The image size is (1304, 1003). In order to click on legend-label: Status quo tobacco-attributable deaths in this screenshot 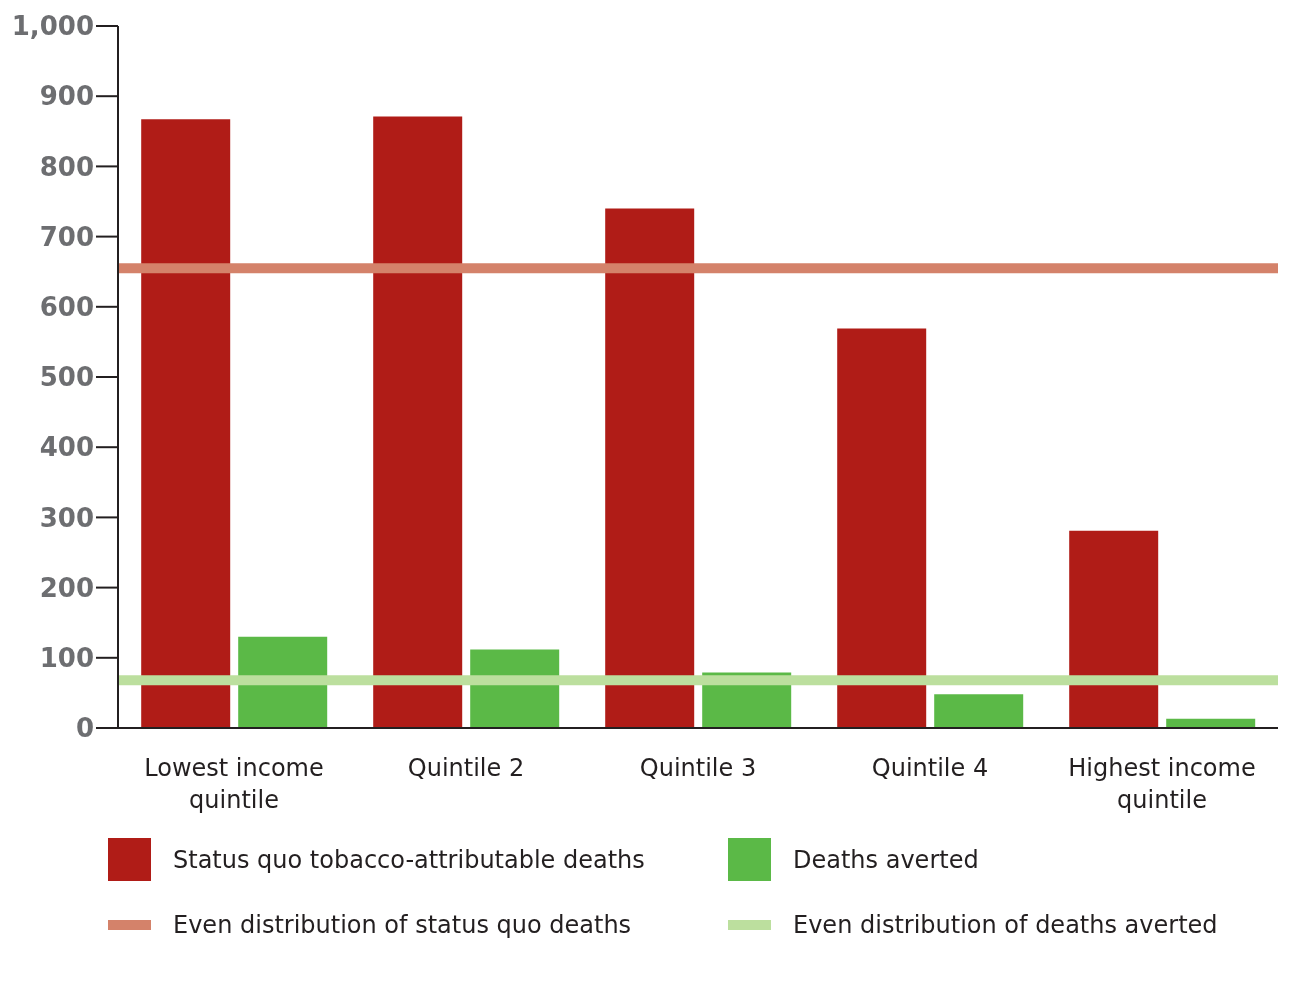, I will do `click(409, 859)`.